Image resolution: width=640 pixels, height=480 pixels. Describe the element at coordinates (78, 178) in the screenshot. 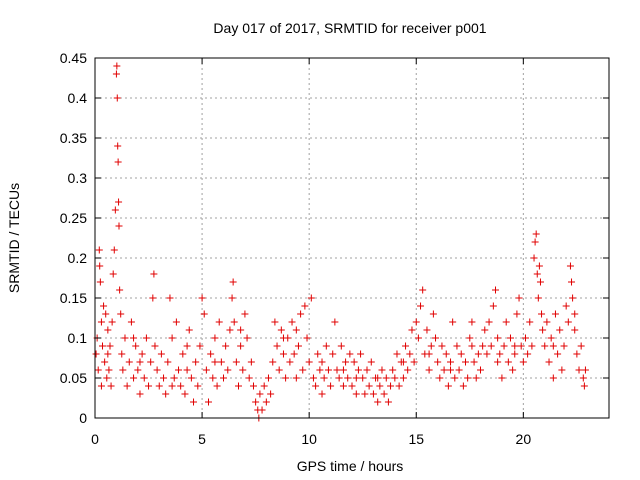

I see `y-tick-label: 0.3` at that location.